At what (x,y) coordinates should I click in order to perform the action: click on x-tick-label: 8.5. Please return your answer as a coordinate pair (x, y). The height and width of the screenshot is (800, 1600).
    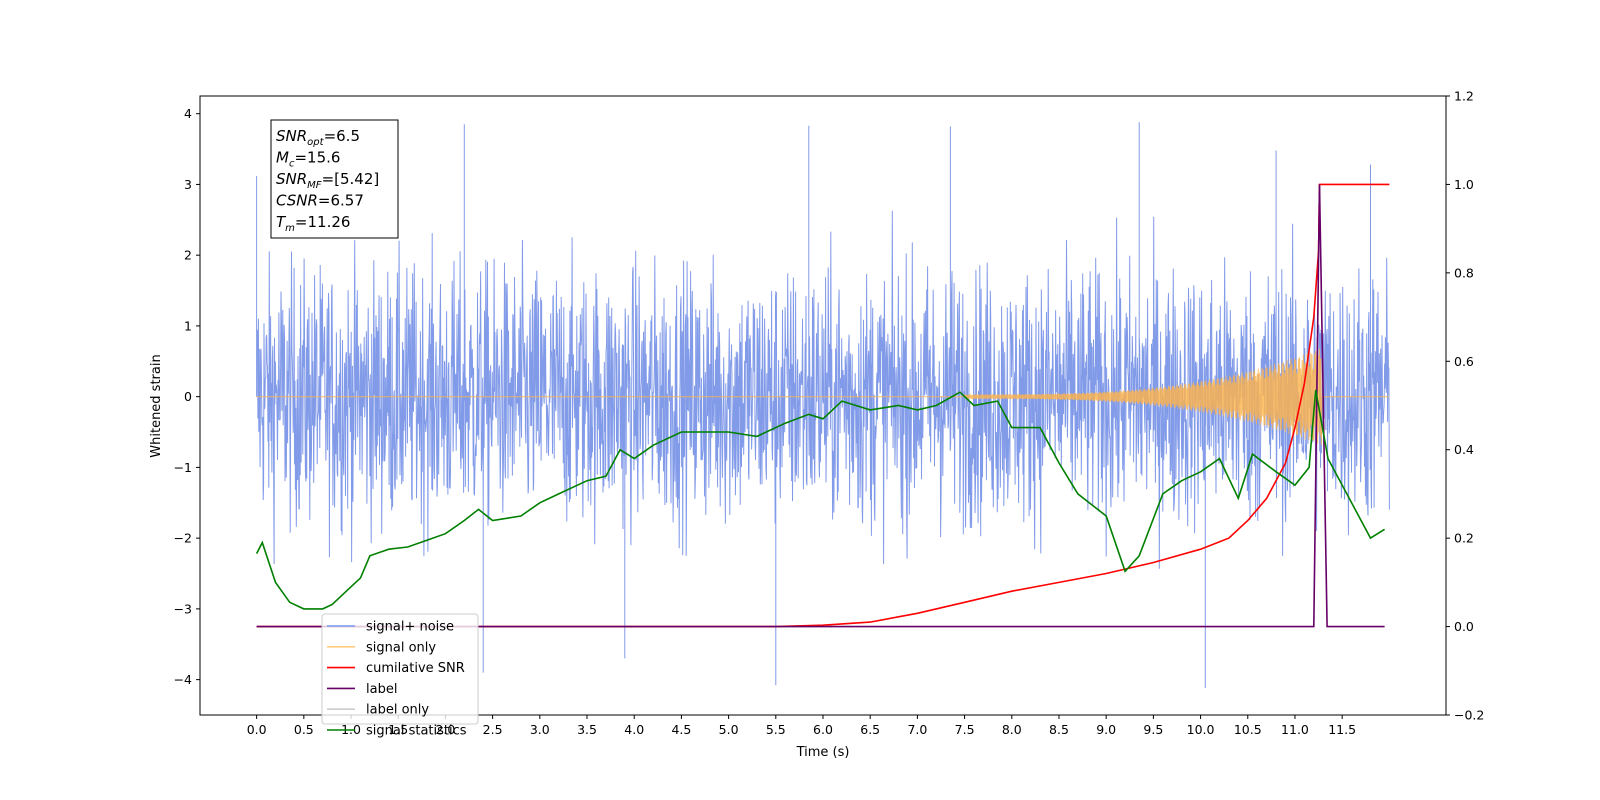
    Looking at the image, I should click on (1059, 729).